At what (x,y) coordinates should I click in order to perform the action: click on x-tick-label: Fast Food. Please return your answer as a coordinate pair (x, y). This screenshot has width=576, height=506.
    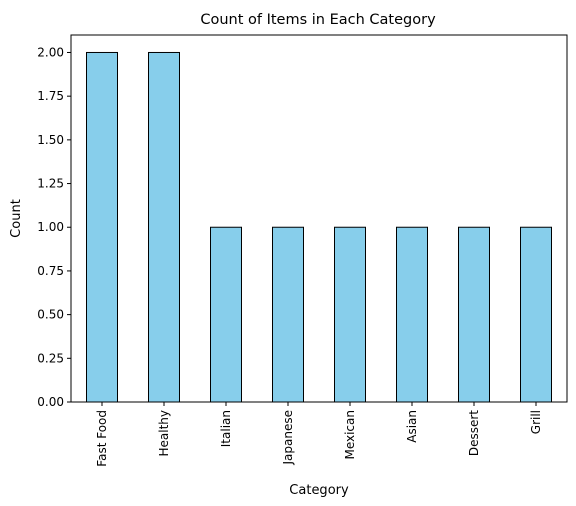
    Looking at the image, I should click on (102, 438).